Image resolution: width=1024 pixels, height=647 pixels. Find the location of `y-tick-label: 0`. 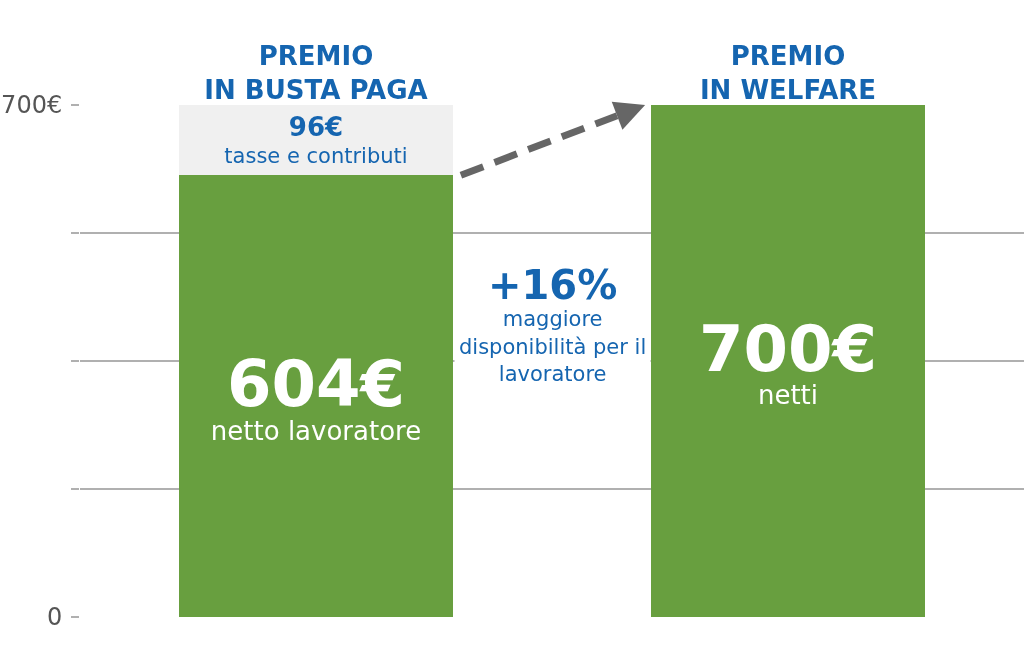

y-tick-label: 0 is located at coordinates (54, 617).